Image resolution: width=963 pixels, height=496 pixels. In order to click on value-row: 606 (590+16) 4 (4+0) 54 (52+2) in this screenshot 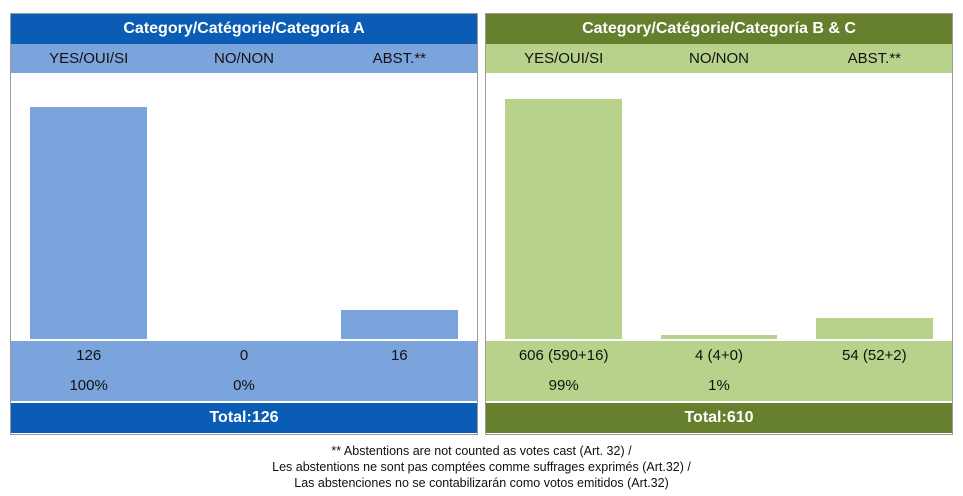, I will do `click(719, 356)`.